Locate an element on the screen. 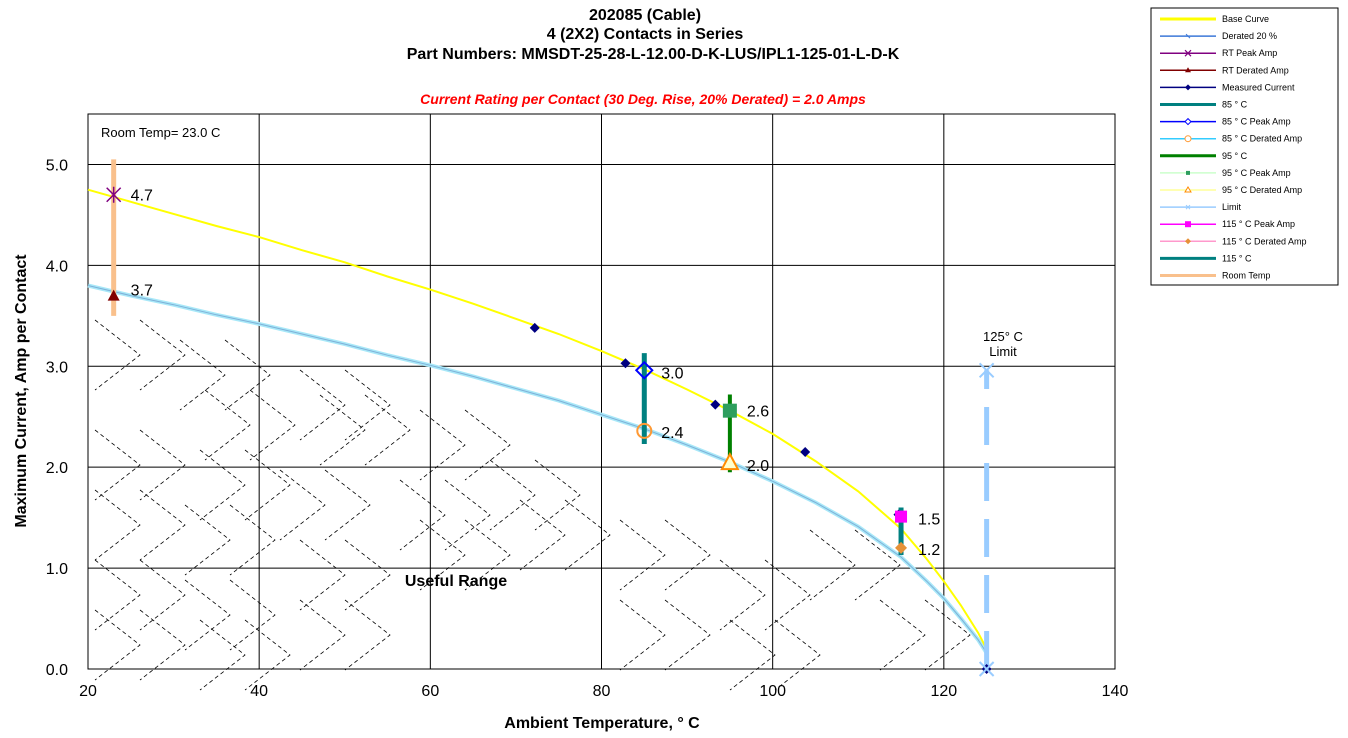 This screenshot has height=738, width=1348. data-label-4: 2.6 is located at coordinates (758, 412).